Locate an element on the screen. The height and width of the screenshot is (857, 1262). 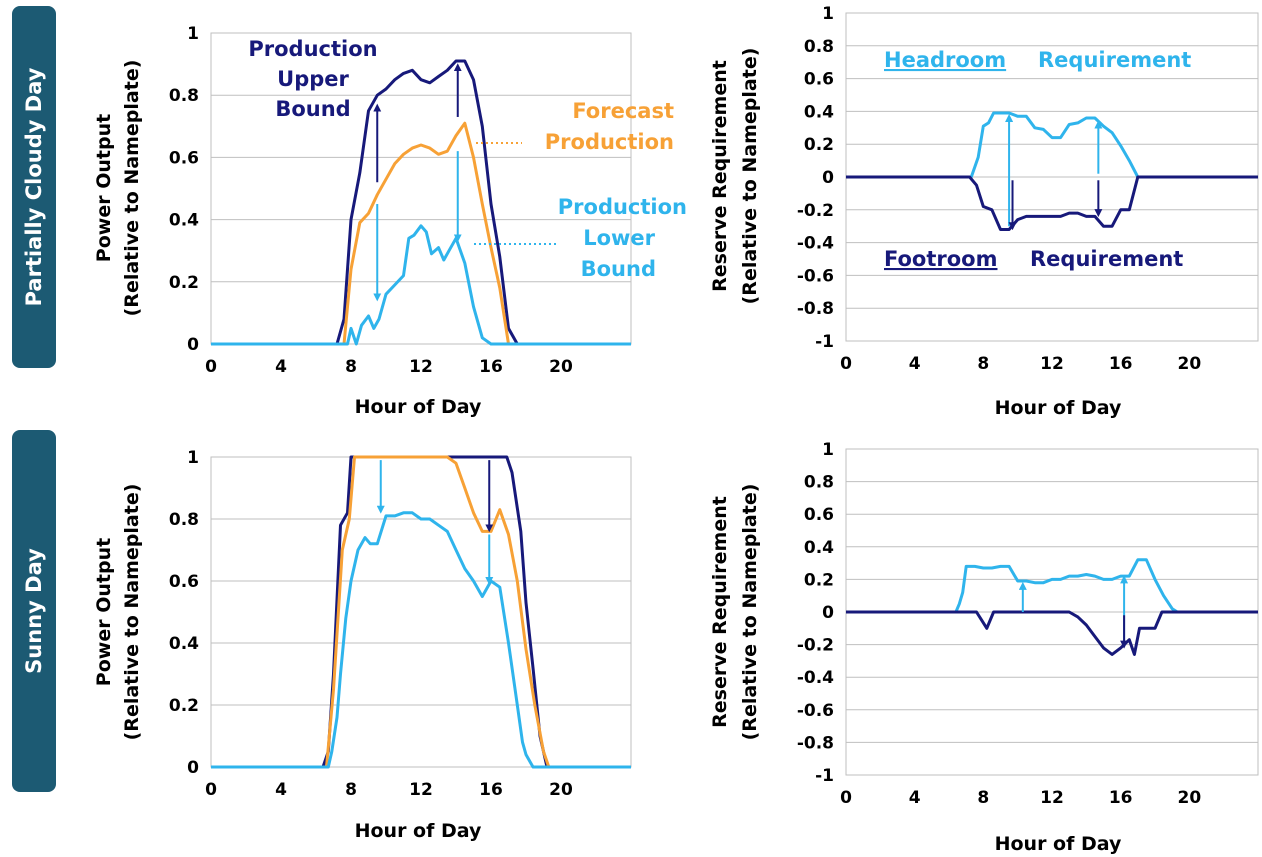
forecast-label-2: Production is located at coordinates (609, 142).